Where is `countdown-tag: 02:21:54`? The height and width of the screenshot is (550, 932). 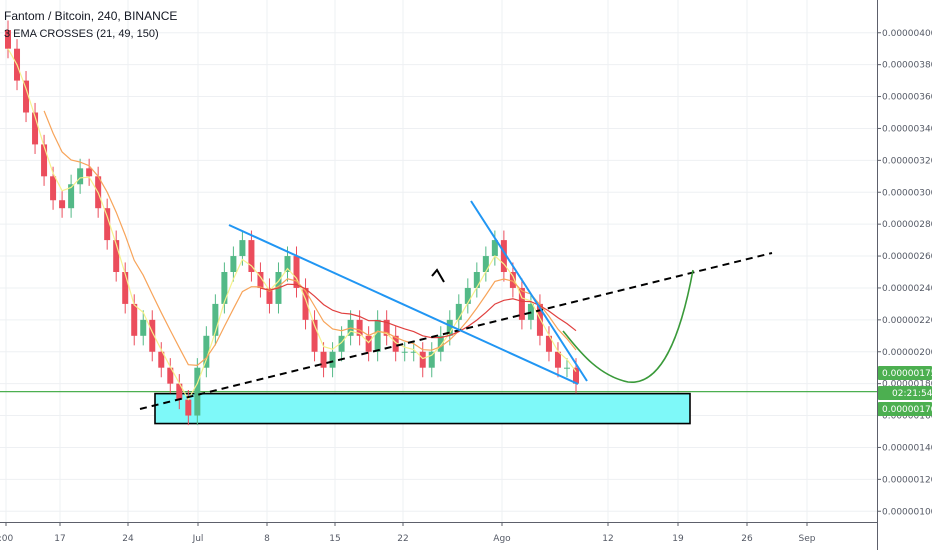 countdown-tag: 02:21:54 is located at coordinates (912, 394).